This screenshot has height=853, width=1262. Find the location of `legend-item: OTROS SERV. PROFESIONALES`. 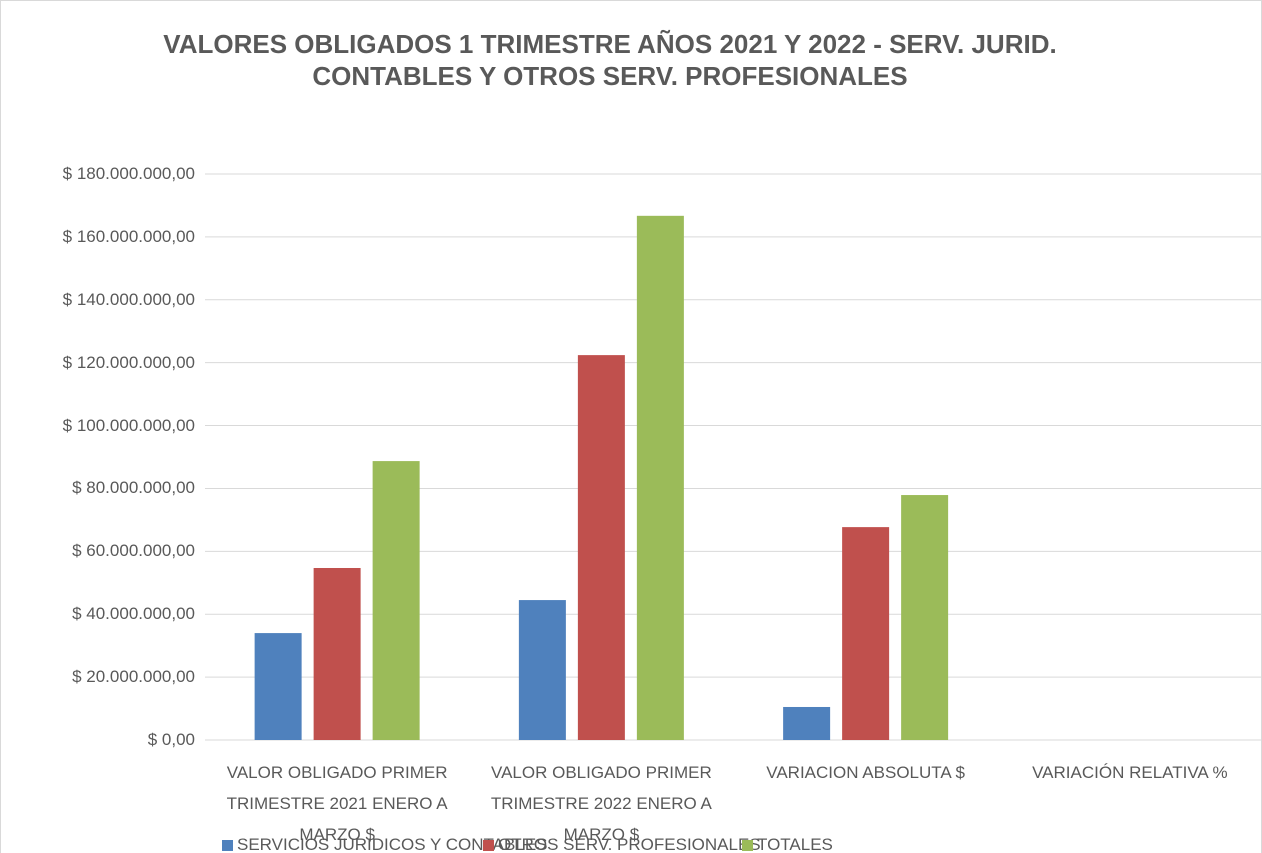

legend-item: OTROS SERV. PROFESIONALES is located at coordinates (622, 844).